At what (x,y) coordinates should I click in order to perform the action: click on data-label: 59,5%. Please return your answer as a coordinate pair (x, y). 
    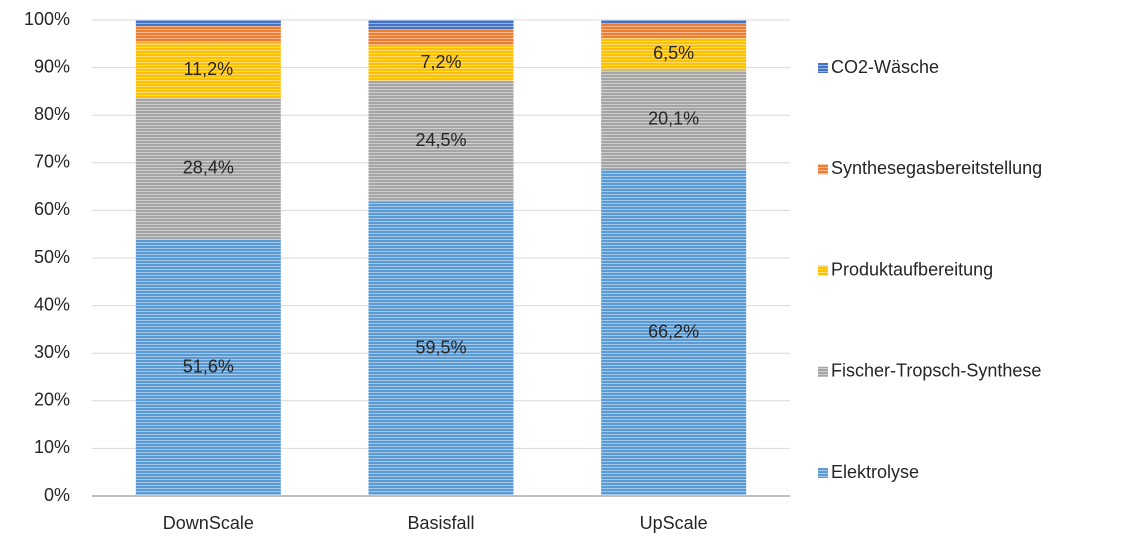
    Looking at the image, I should click on (440, 348).